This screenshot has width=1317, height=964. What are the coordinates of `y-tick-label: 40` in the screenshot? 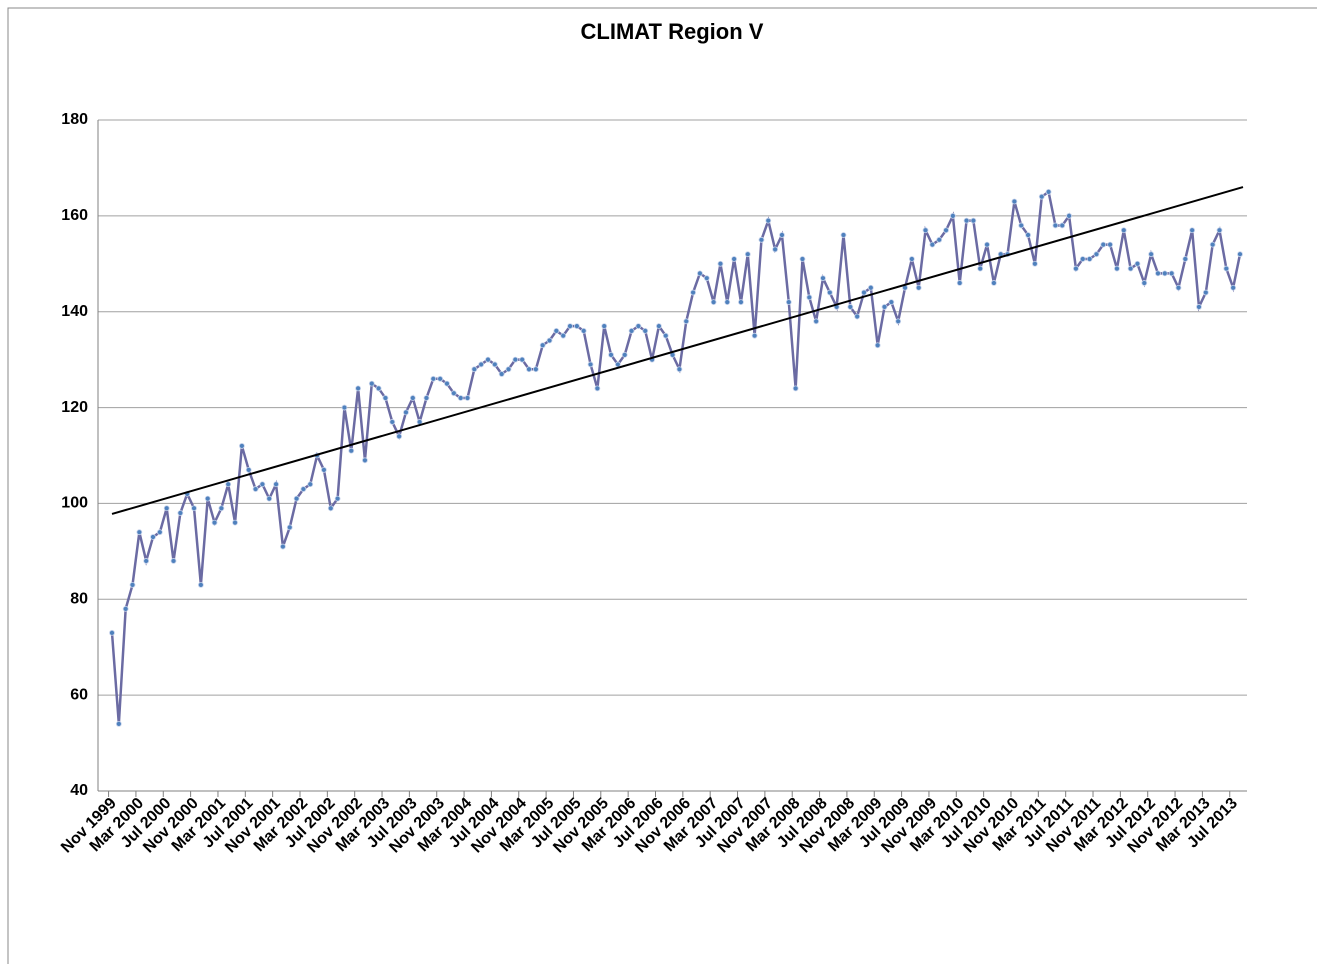 It's located at (79, 790).